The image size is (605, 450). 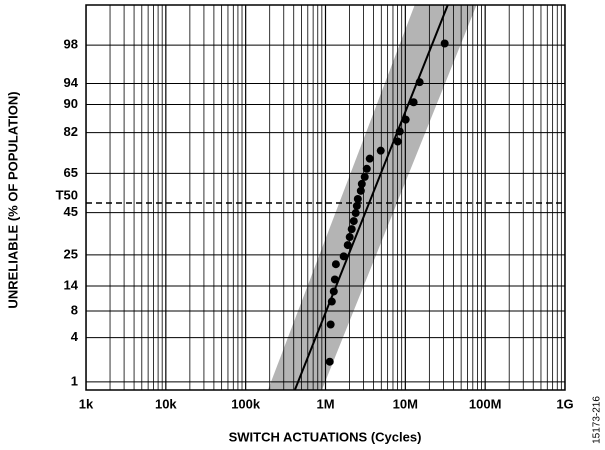 I want to click on y-tick-label: 65, so click(x=71, y=172).